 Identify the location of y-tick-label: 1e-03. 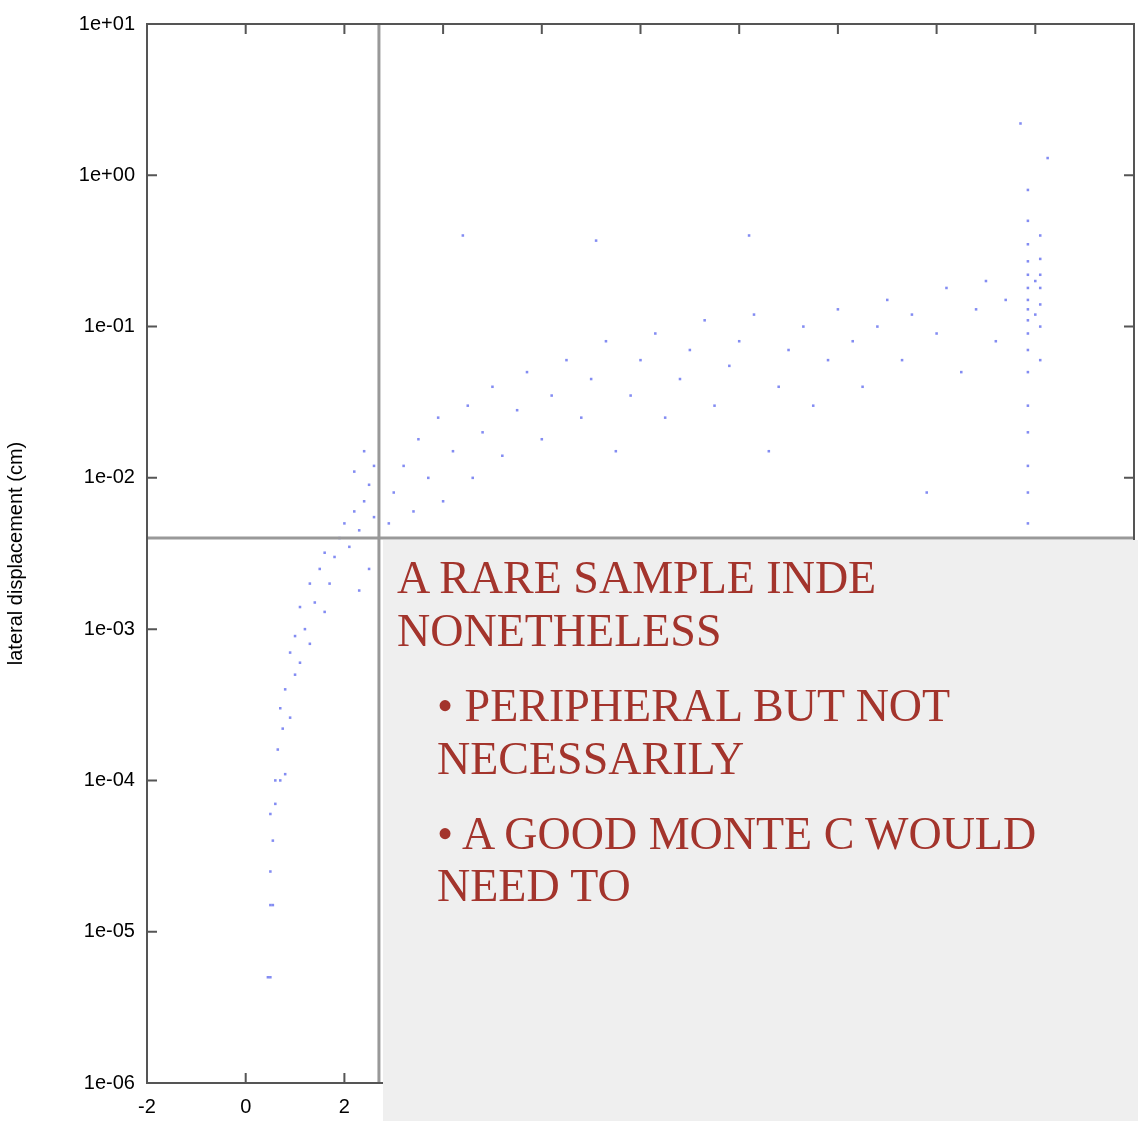
(109, 627).